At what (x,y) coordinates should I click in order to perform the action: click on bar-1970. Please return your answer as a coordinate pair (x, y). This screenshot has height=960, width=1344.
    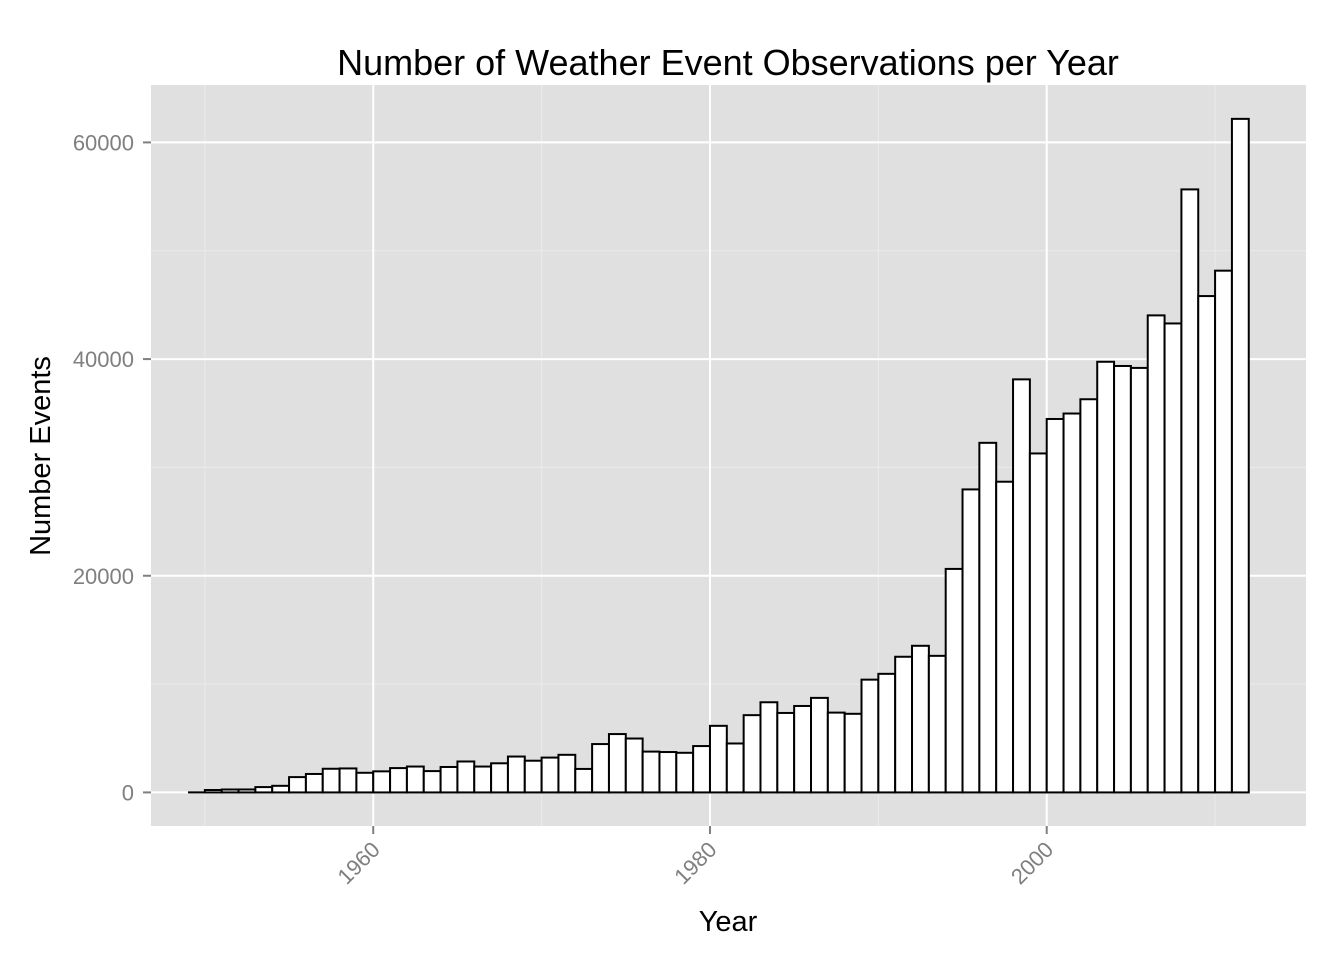
    Looking at the image, I should click on (550, 775).